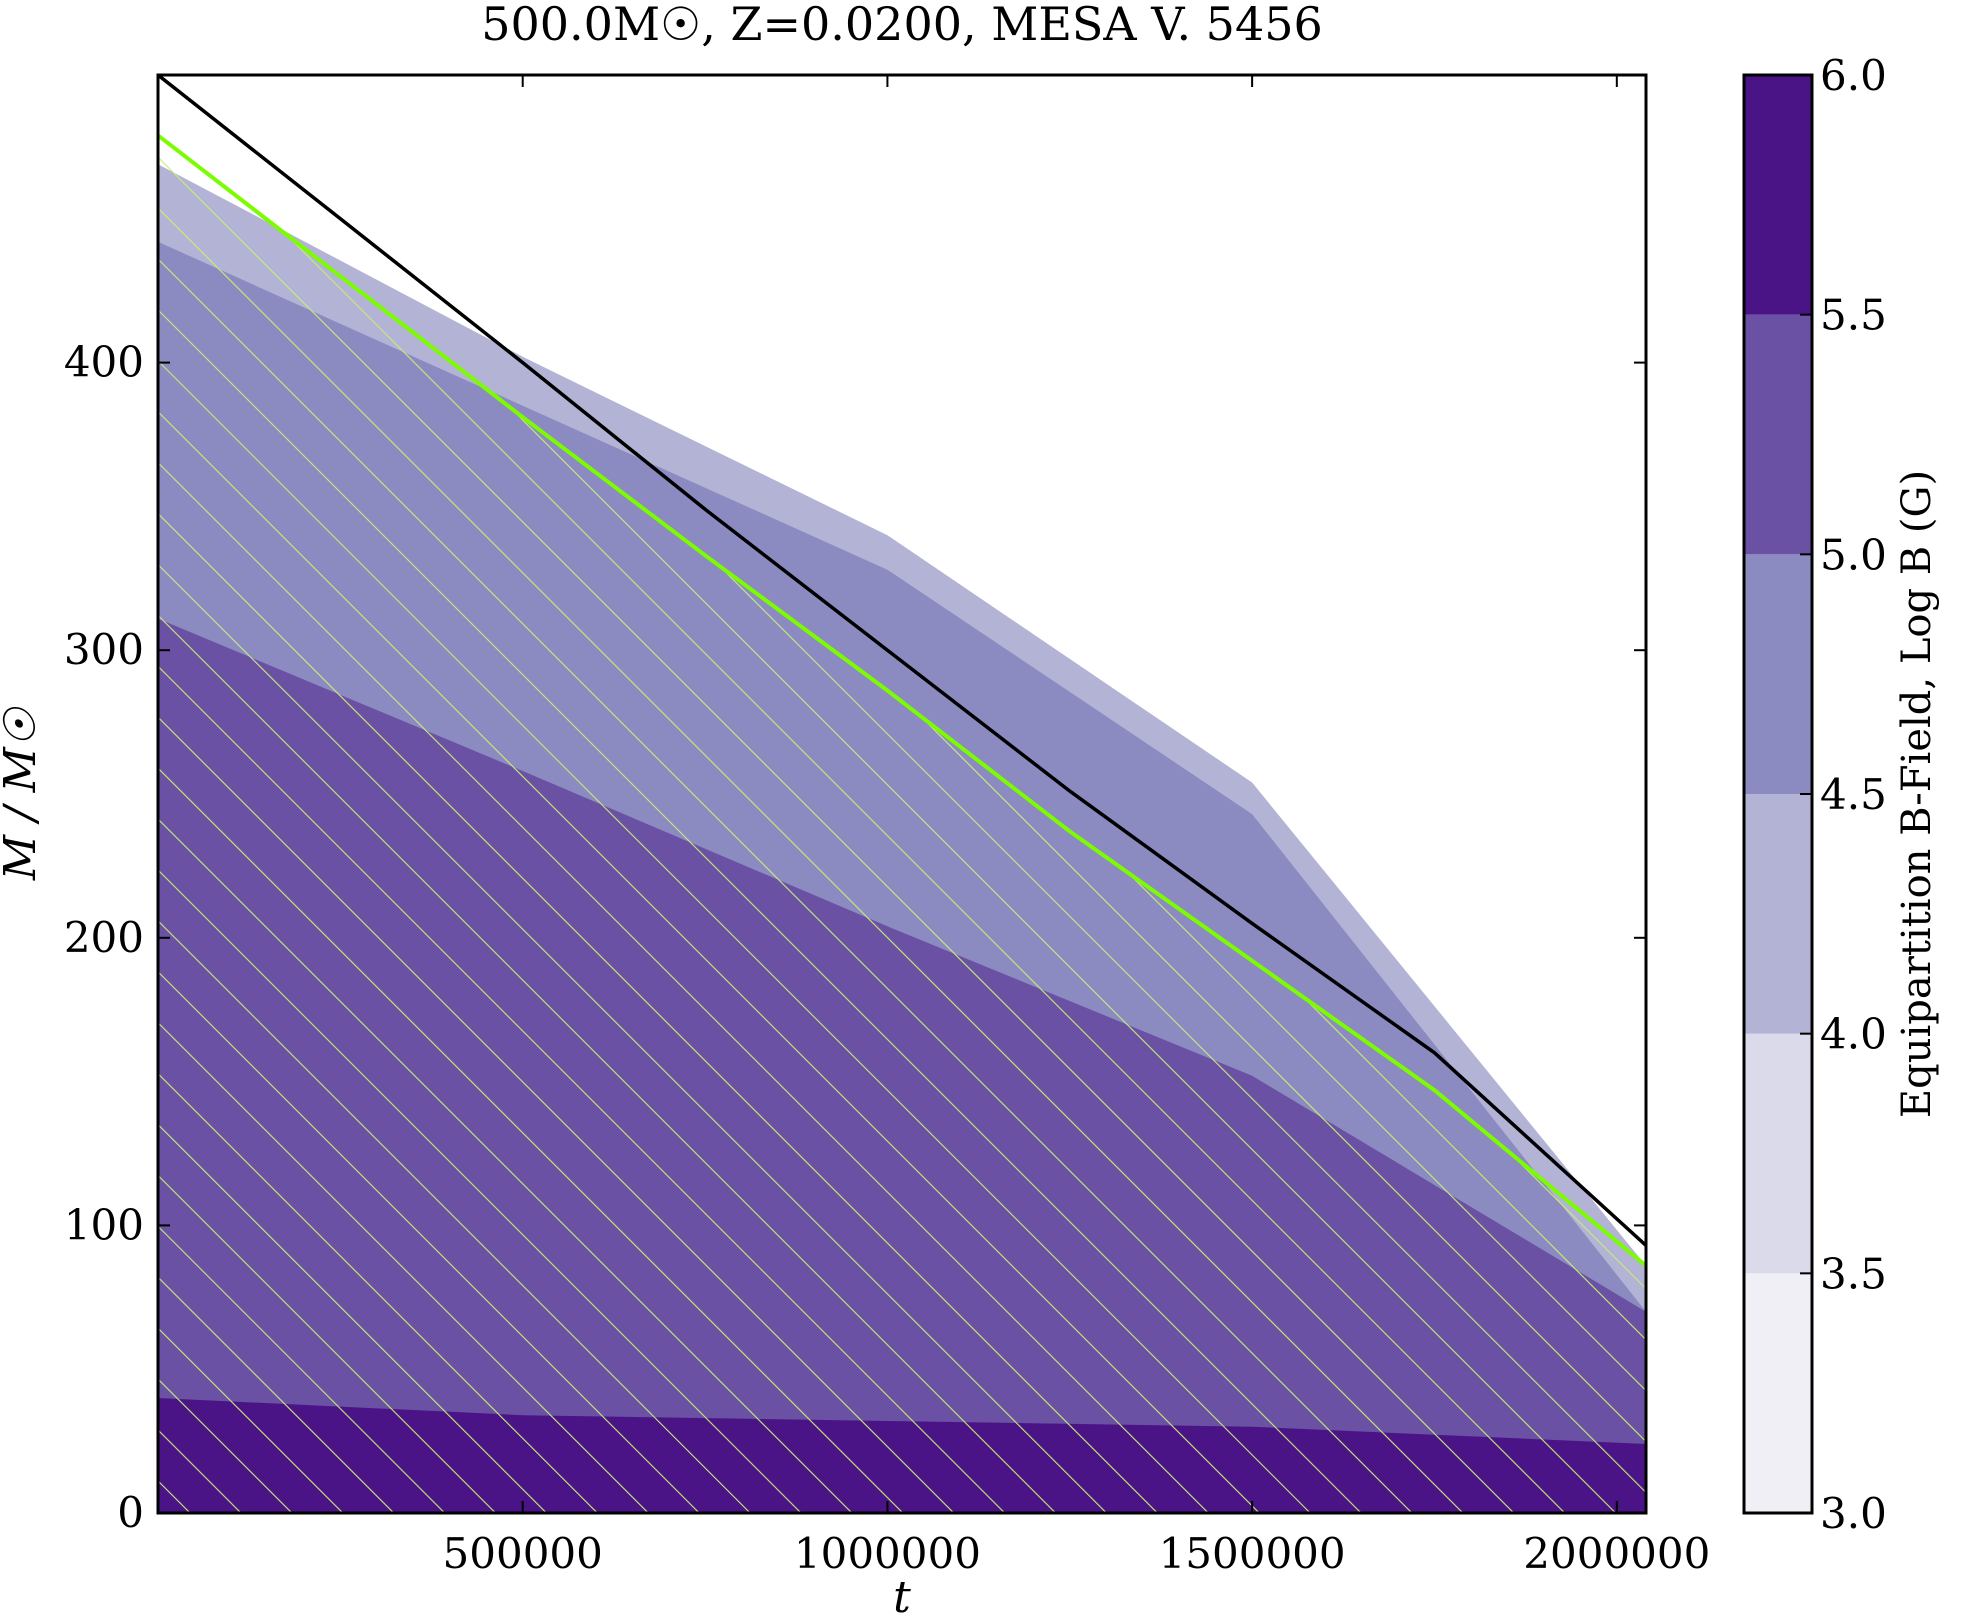  I want to click on colorbar: 3.0 3.5 4.0 4.5 5.0 5.5 6.0, so click(1814, 794).